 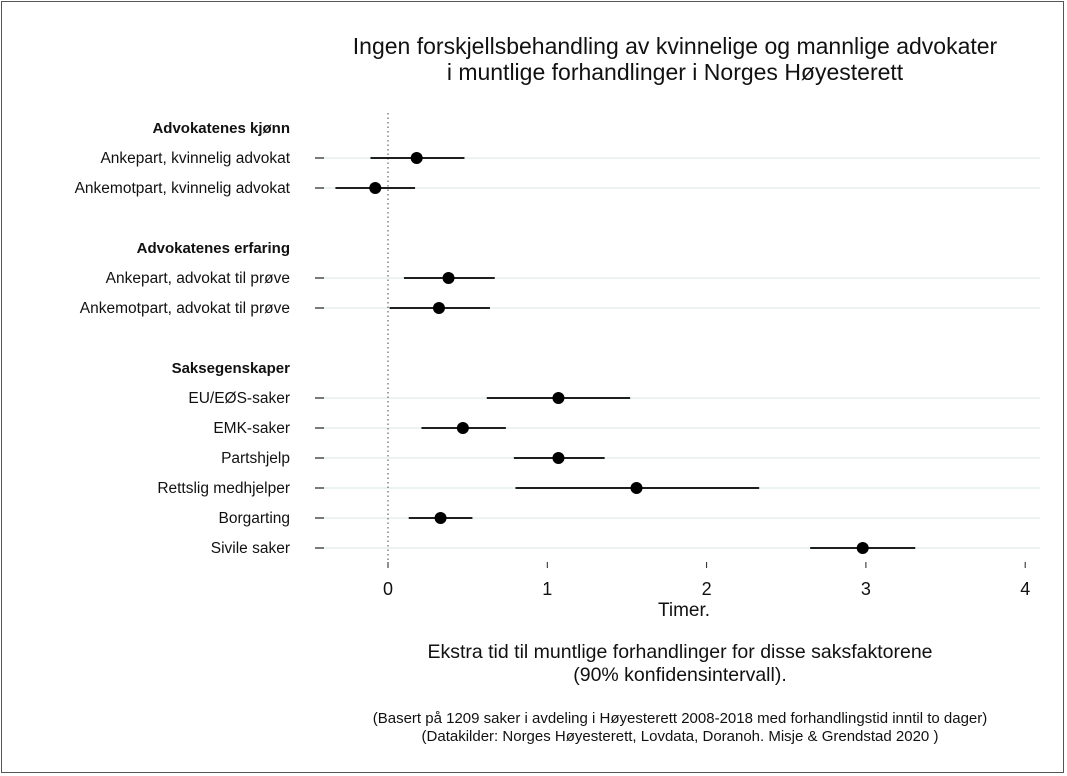 What do you see at coordinates (195, 158) in the screenshot?
I see `row-label: Ankepart, kvinnelig advokat` at bounding box center [195, 158].